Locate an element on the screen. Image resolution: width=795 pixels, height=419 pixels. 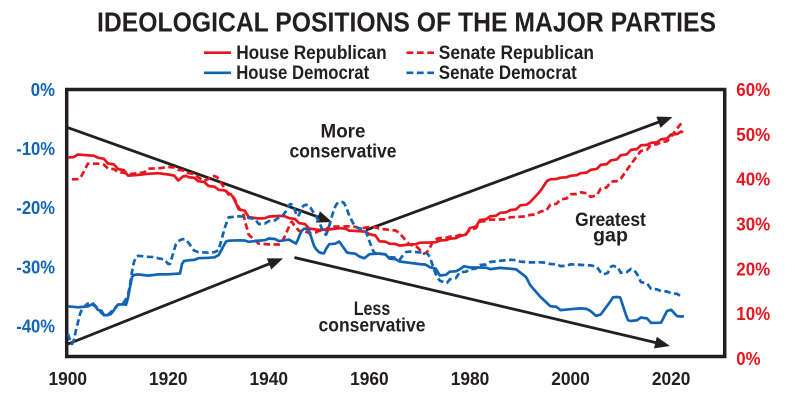
svg-text: -30% is located at coordinates (35, 267).